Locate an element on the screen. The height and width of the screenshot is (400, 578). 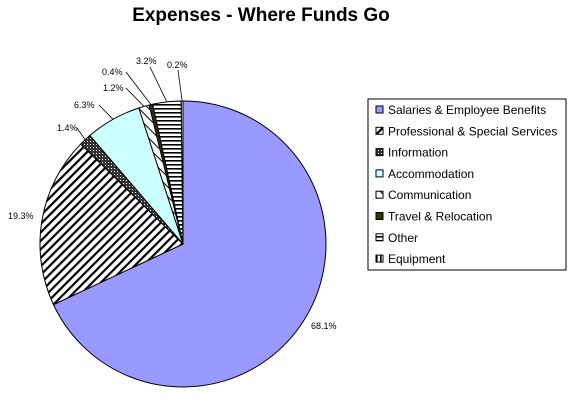
legend-swatch-other is located at coordinates (379, 237).